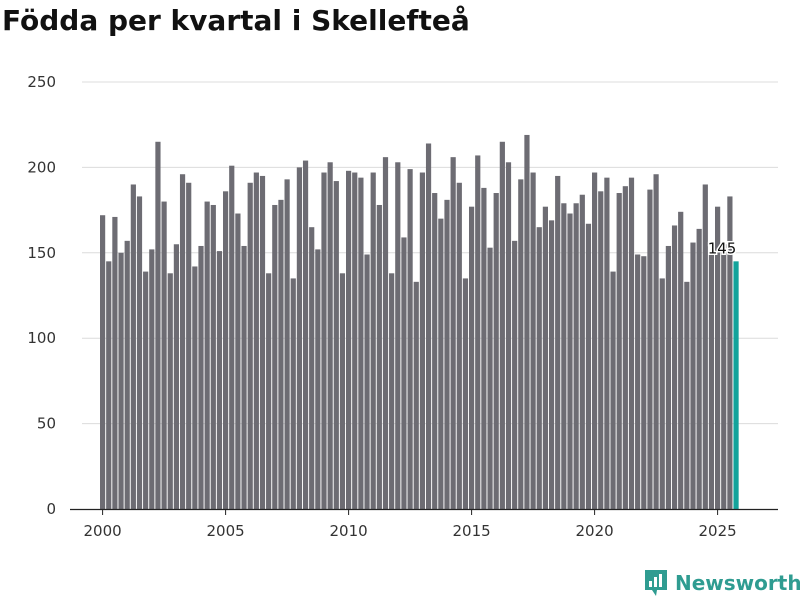  What do you see at coordinates (736, 385) in the screenshot?
I see `bar-latest` at bounding box center [736, 385].